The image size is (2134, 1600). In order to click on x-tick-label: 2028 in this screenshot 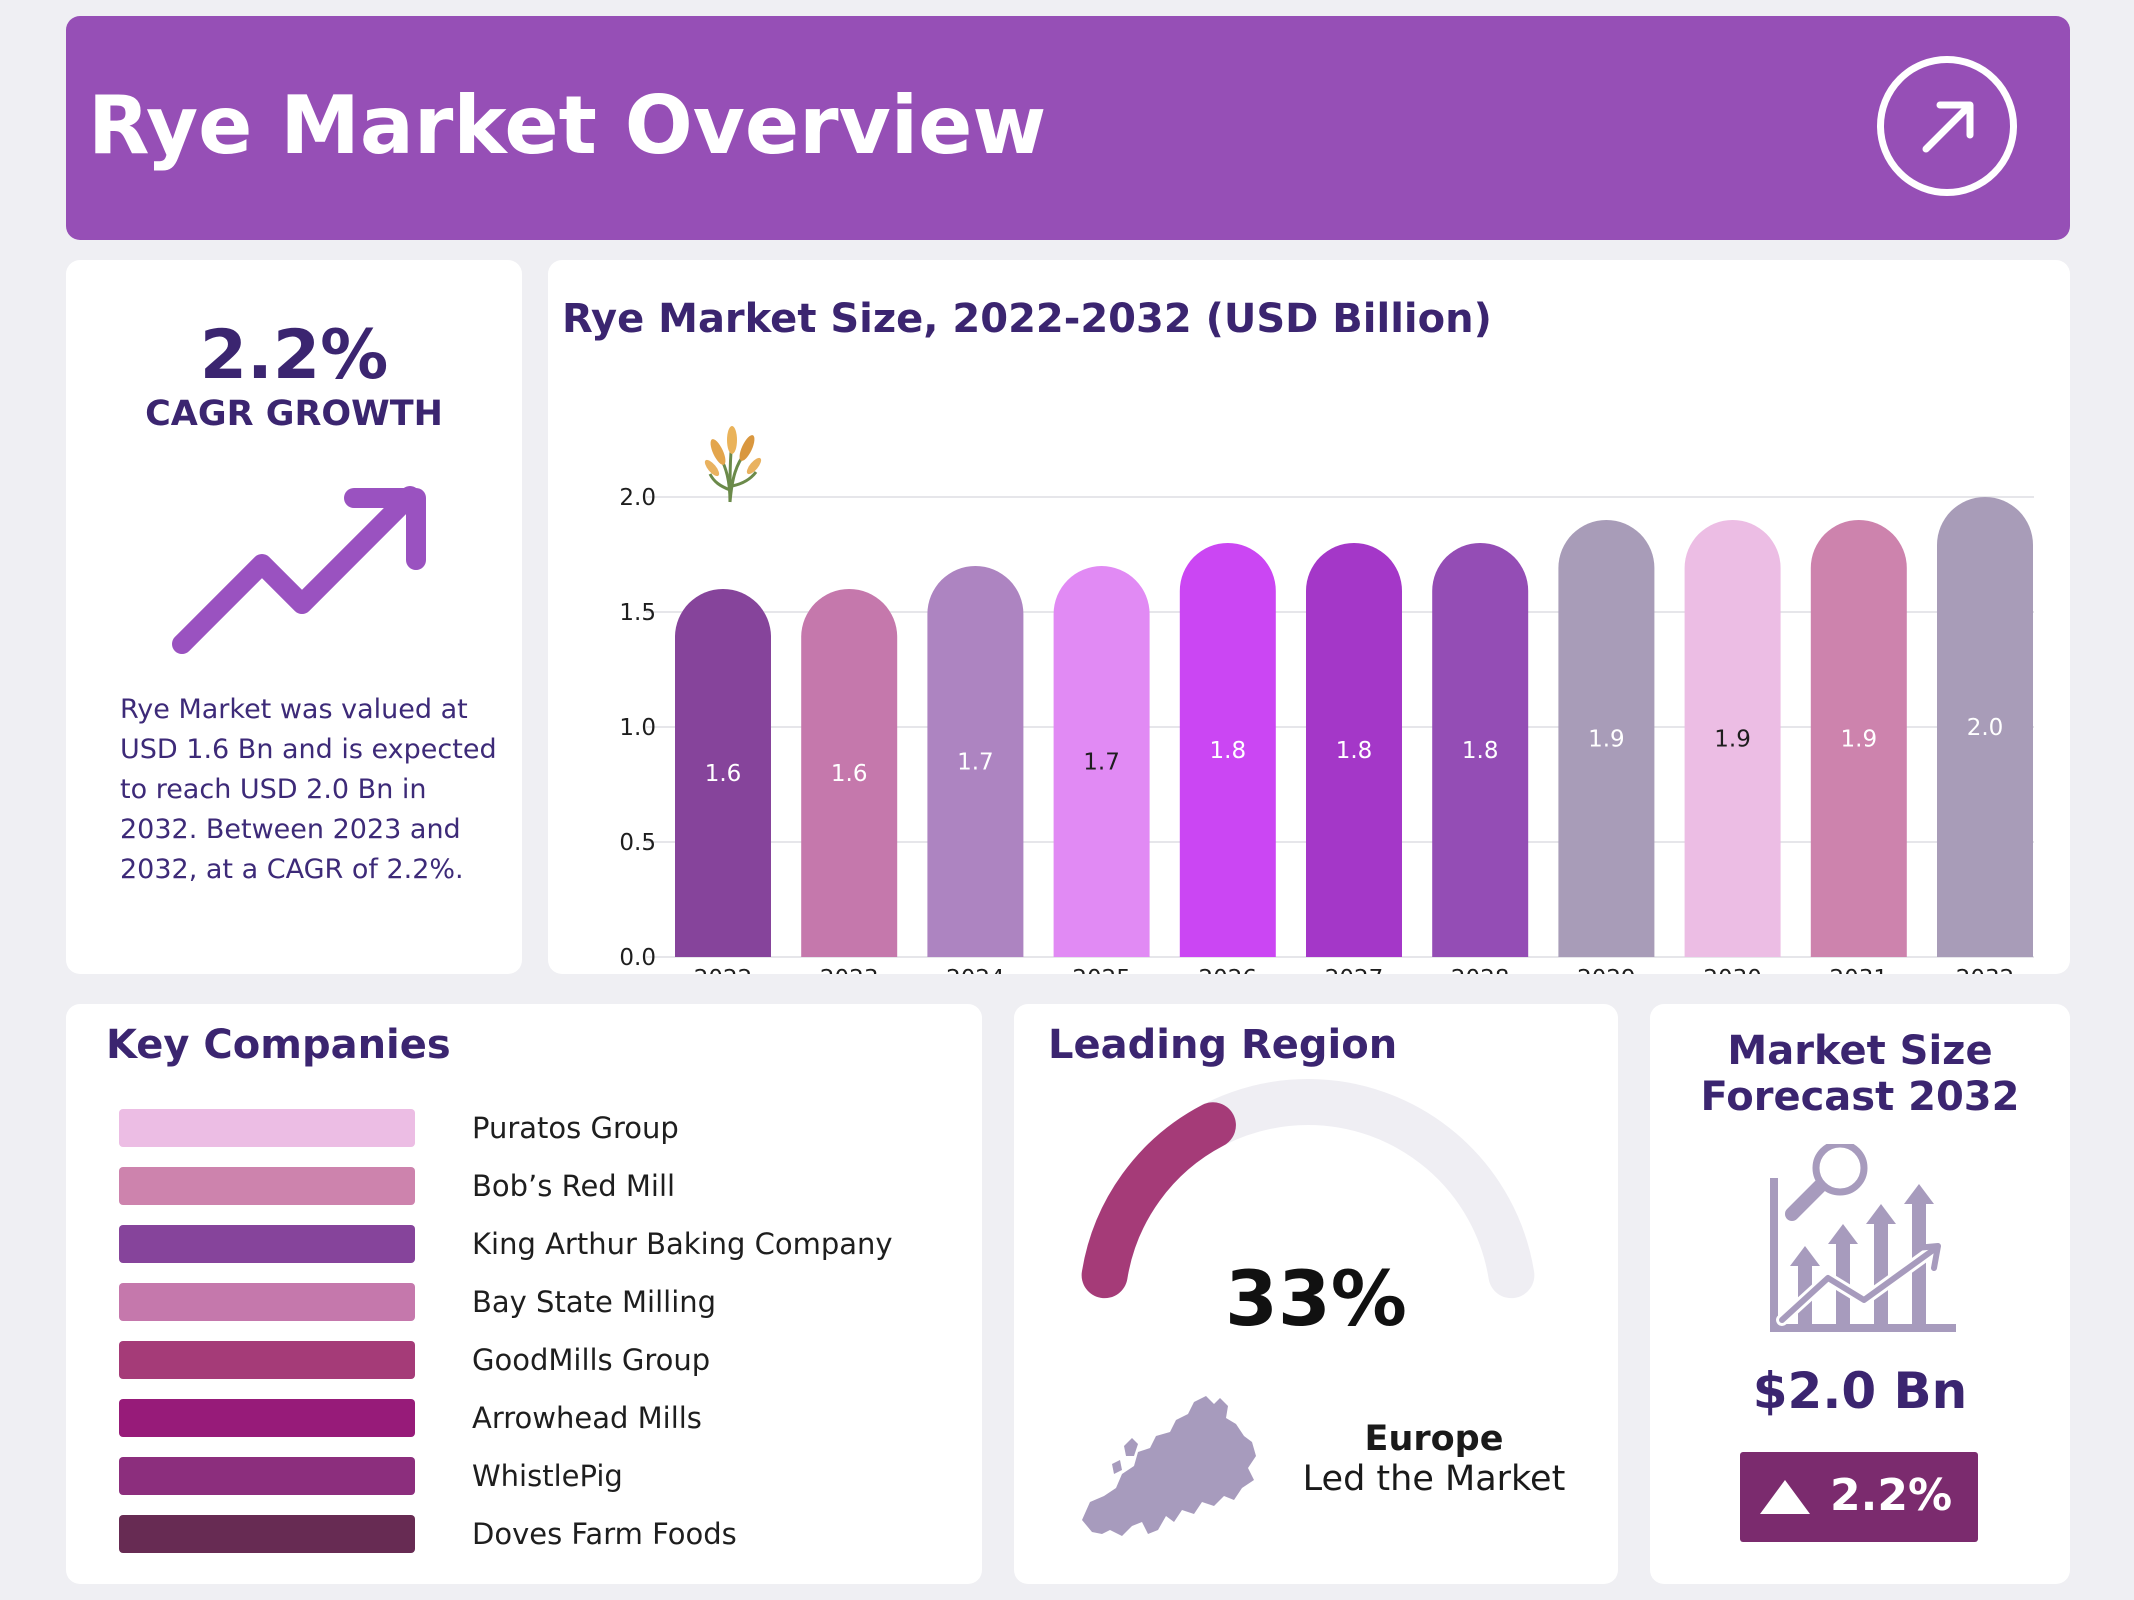, I will do `click(1480, 970)`.